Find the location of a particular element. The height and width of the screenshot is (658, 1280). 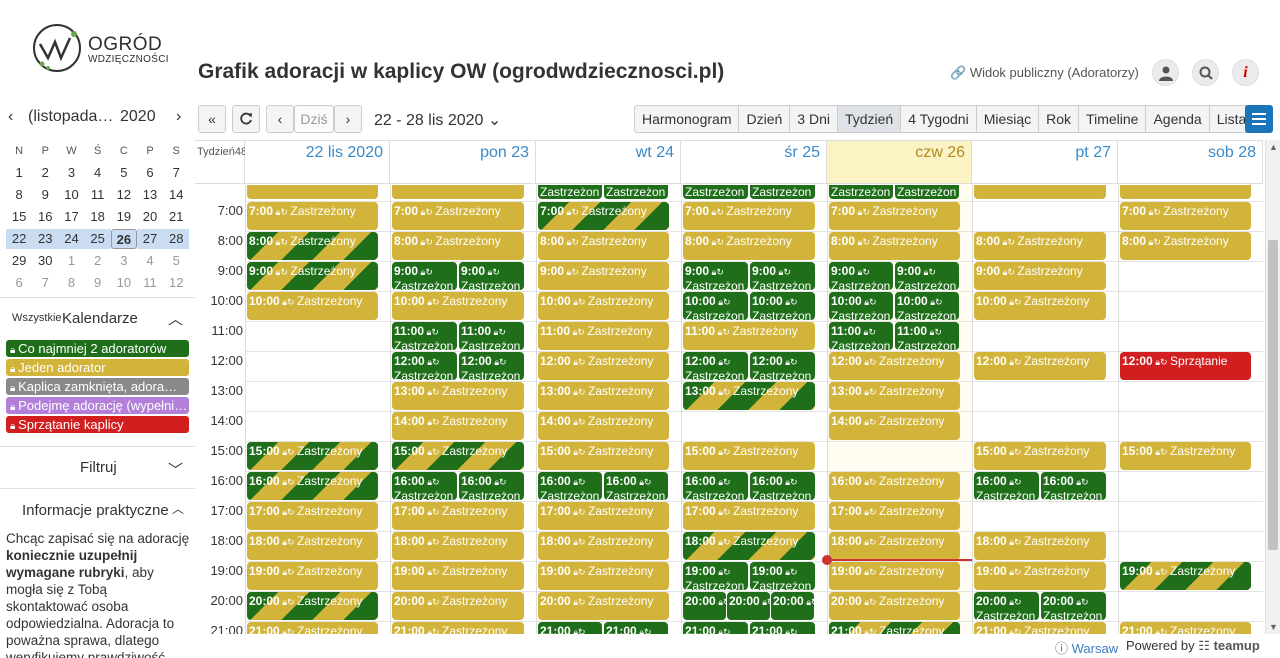

mini-day: 16 is located at coordinates (45, 216).